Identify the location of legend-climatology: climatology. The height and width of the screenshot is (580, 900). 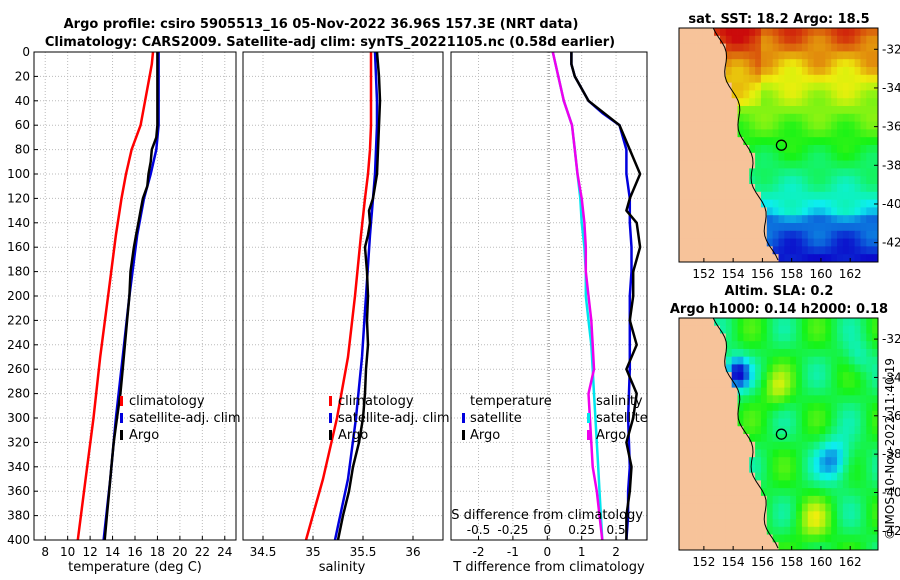
(167, 401).